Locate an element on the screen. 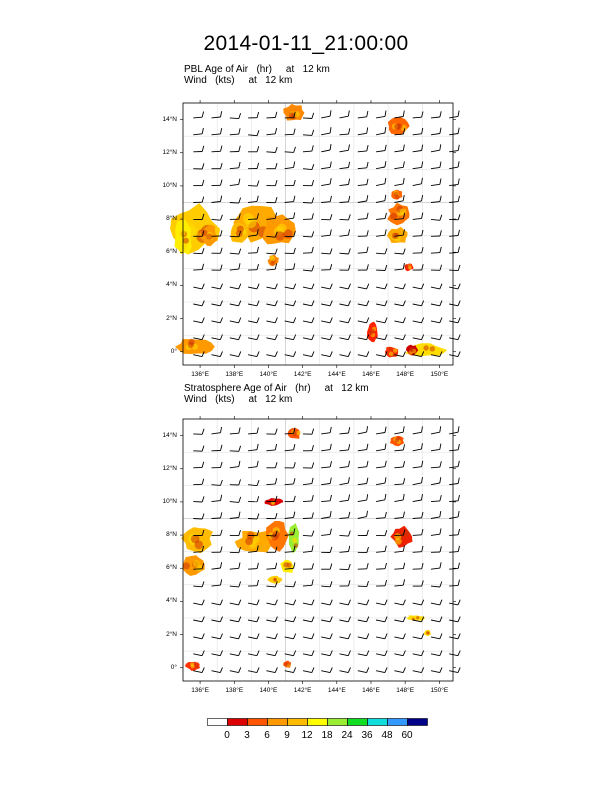  x-tick-label: 146°E is located at coordinates (371, 374).